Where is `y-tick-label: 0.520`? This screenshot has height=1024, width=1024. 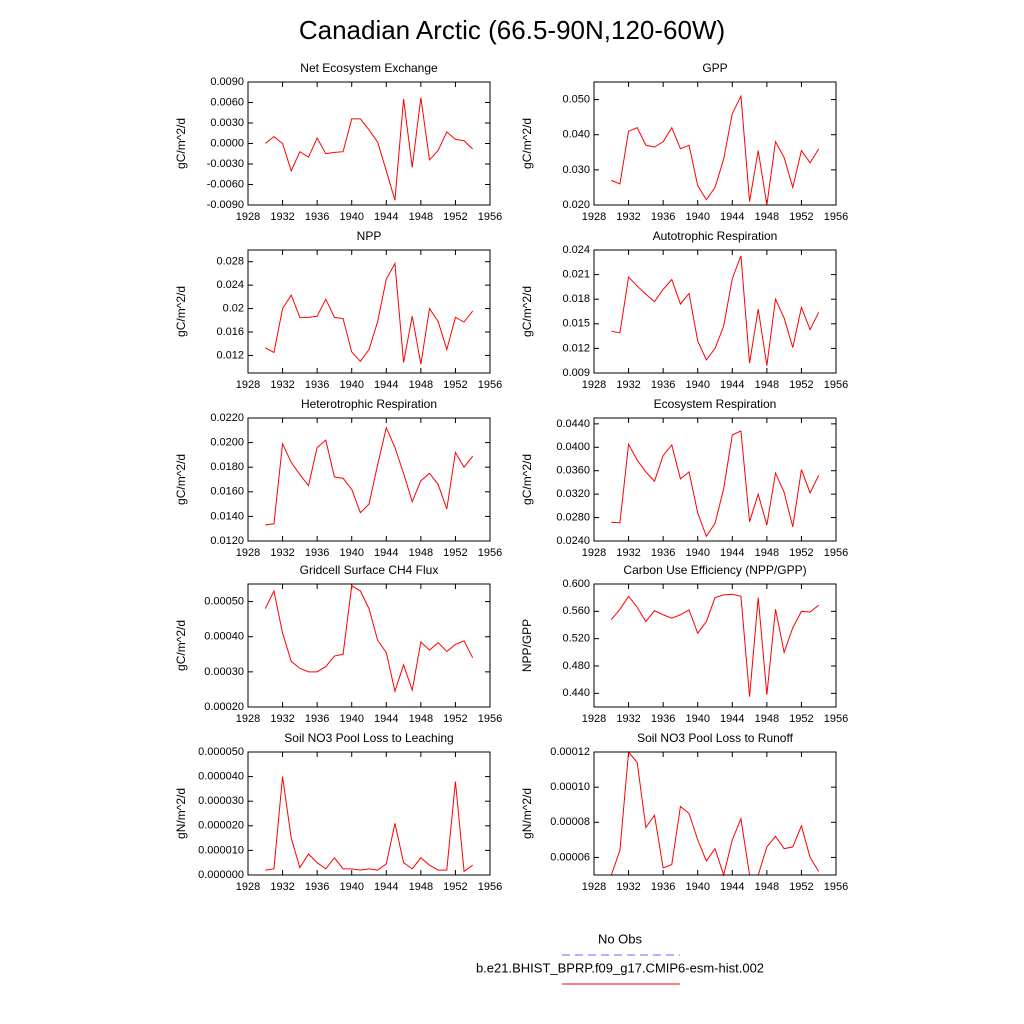 y-tick-label: 0.520 is located at coordinates (576, 639).